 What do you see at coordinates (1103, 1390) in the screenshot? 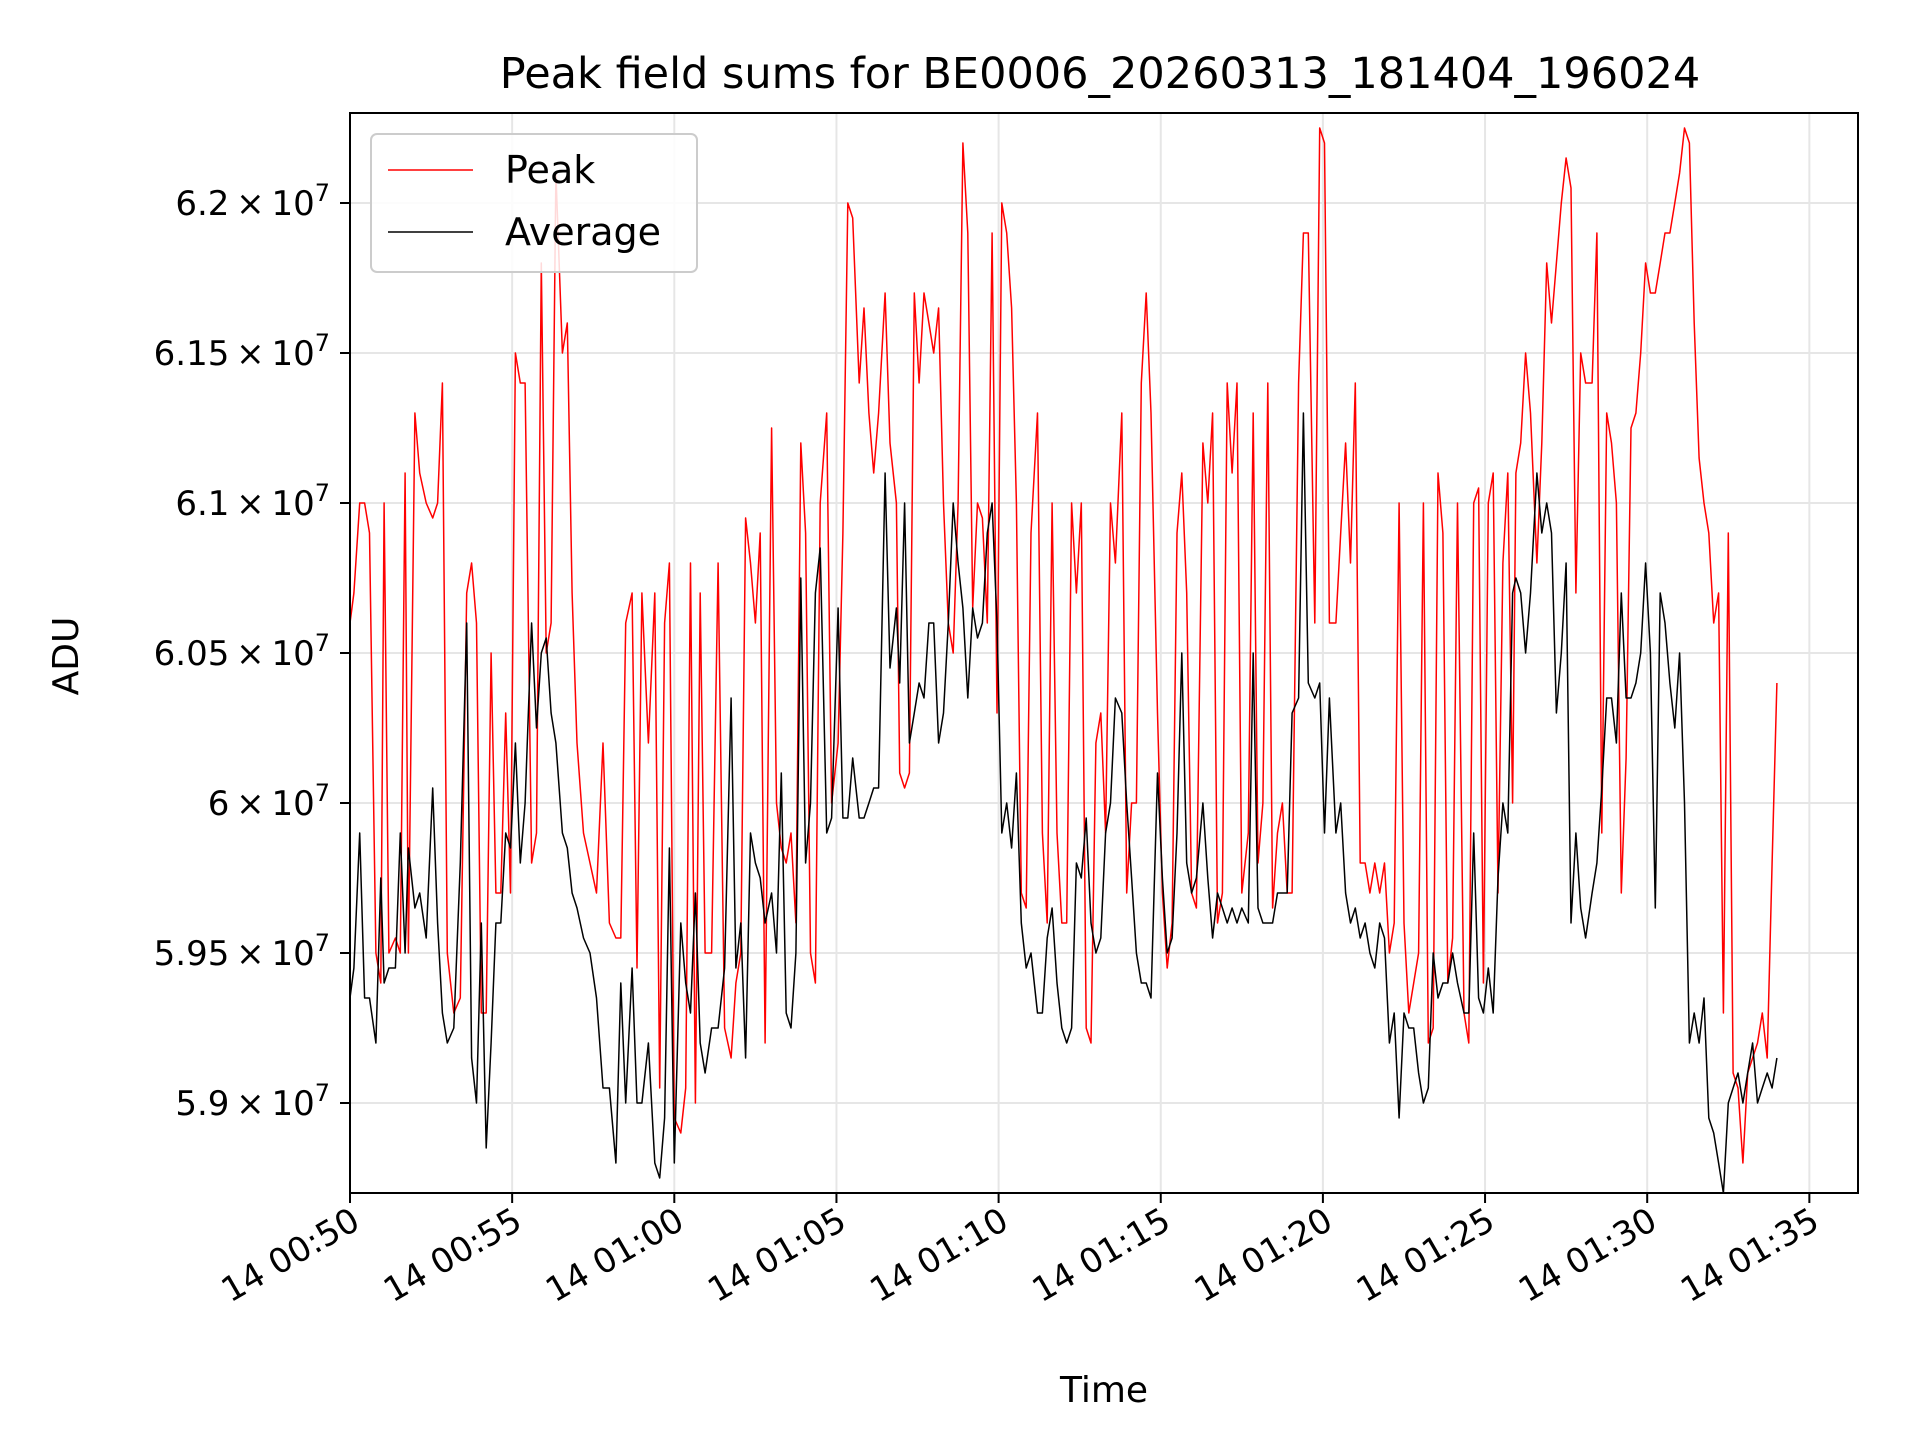
I see `x-axis-label: Time` at bounding box center [1103, 1390].